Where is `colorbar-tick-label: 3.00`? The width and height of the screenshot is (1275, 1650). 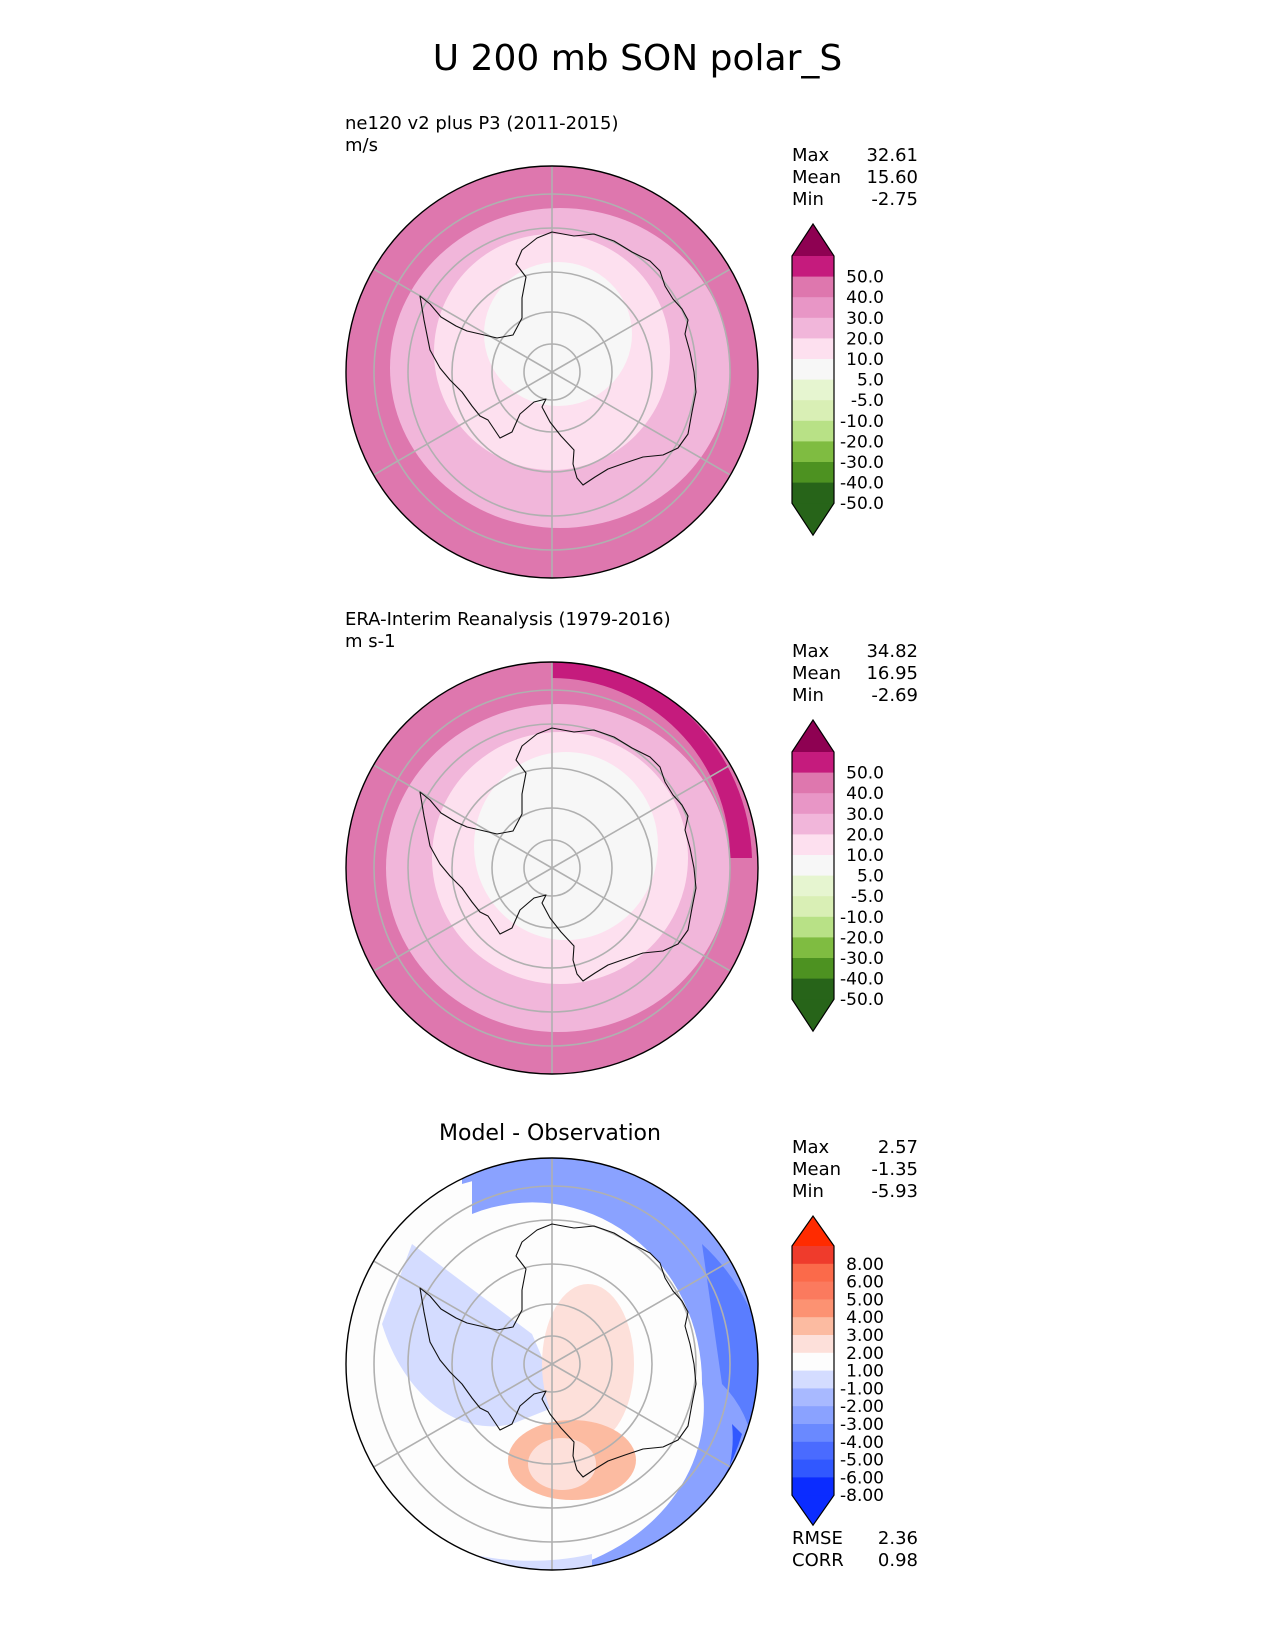 colorbar-tick-label: 3.00 is located at coordinates (865, 1336).